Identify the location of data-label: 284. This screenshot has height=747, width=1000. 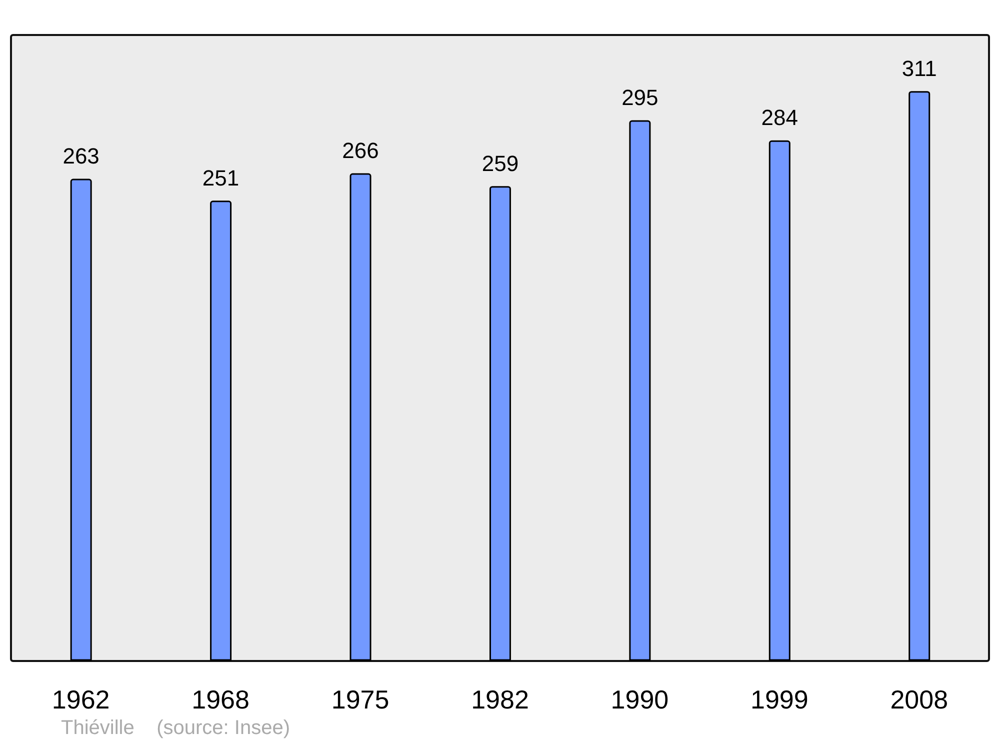
(779, 117).